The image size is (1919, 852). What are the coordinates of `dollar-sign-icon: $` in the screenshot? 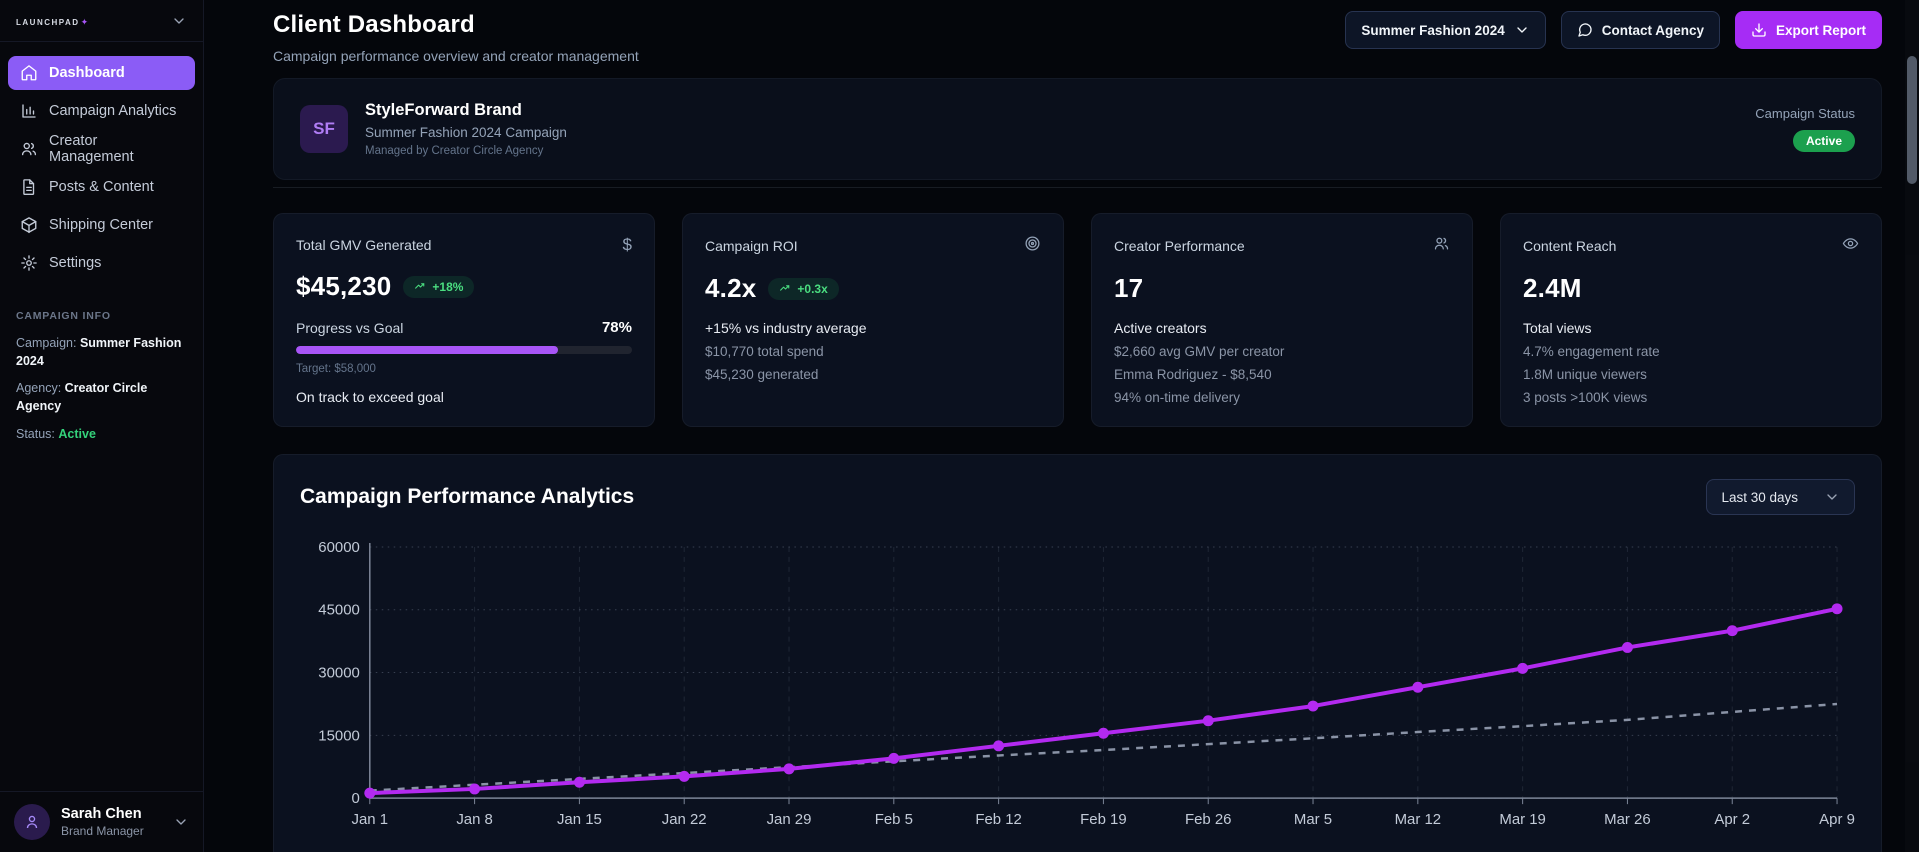 It's located at (627, 244).